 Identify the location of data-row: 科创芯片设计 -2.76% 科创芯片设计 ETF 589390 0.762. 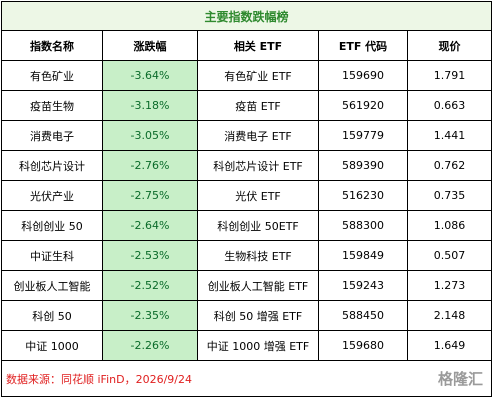
(247, 165).